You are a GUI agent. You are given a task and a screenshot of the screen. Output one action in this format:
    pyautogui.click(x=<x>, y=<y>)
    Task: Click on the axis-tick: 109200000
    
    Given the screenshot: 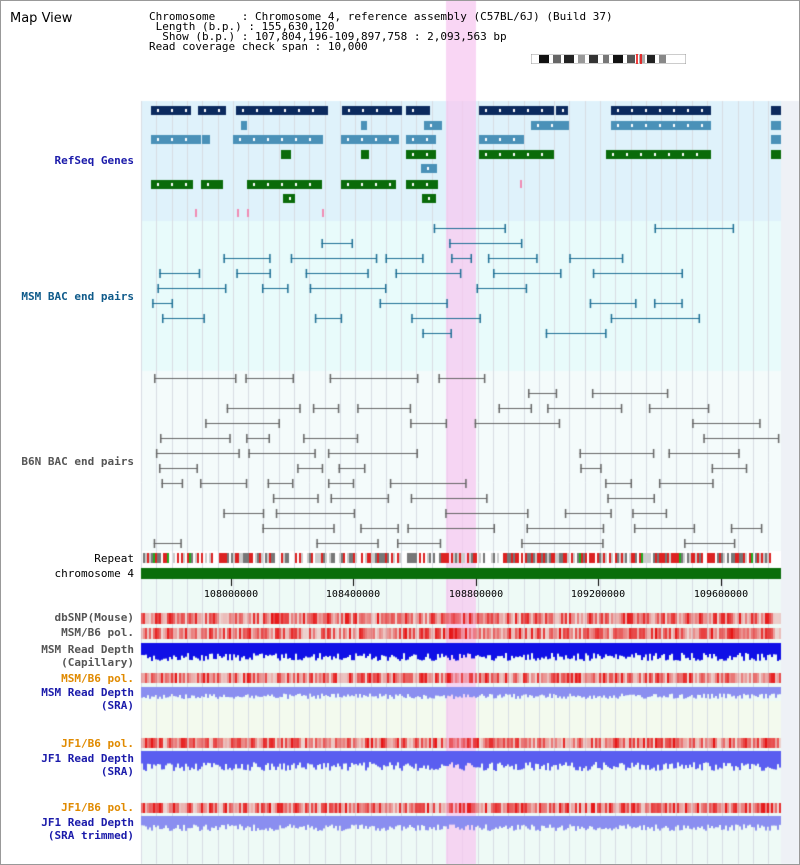 What is the action you would take?
    pyautogui.click(x=598, y=594)
    